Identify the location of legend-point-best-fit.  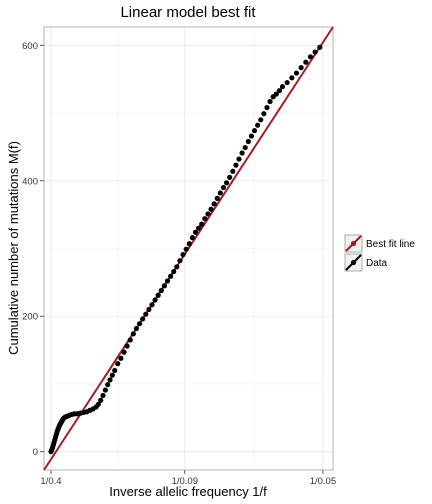
(353, 243).